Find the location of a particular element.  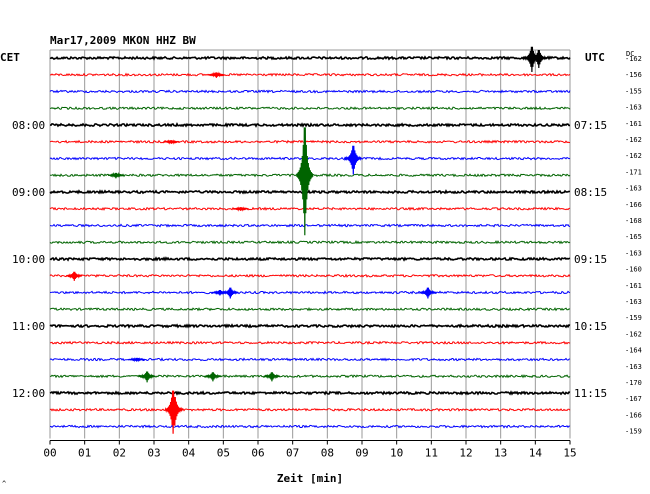

x-tick-label: 08 is located at coordinates (327, 453).